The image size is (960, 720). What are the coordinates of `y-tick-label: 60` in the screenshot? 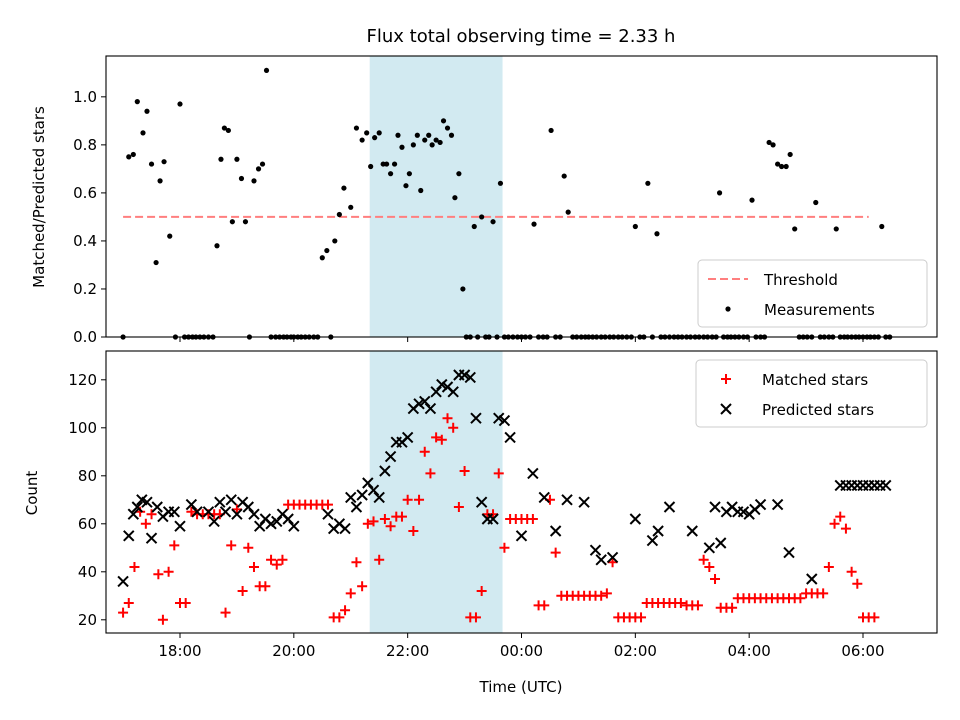 It's located at (87, 524).